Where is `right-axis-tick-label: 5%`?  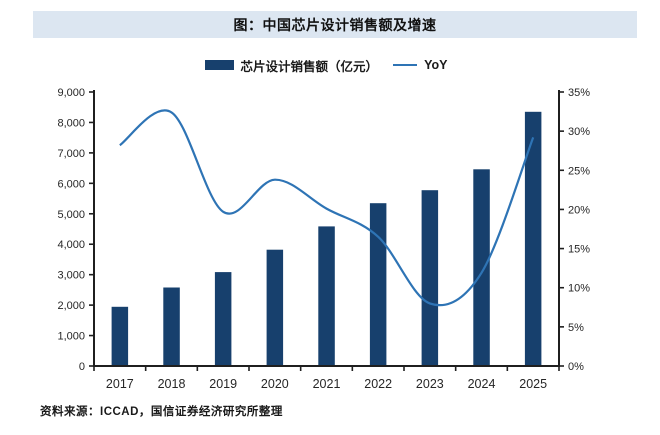 right-axis-tick-label: 5% is located at coordinates (576, 328).